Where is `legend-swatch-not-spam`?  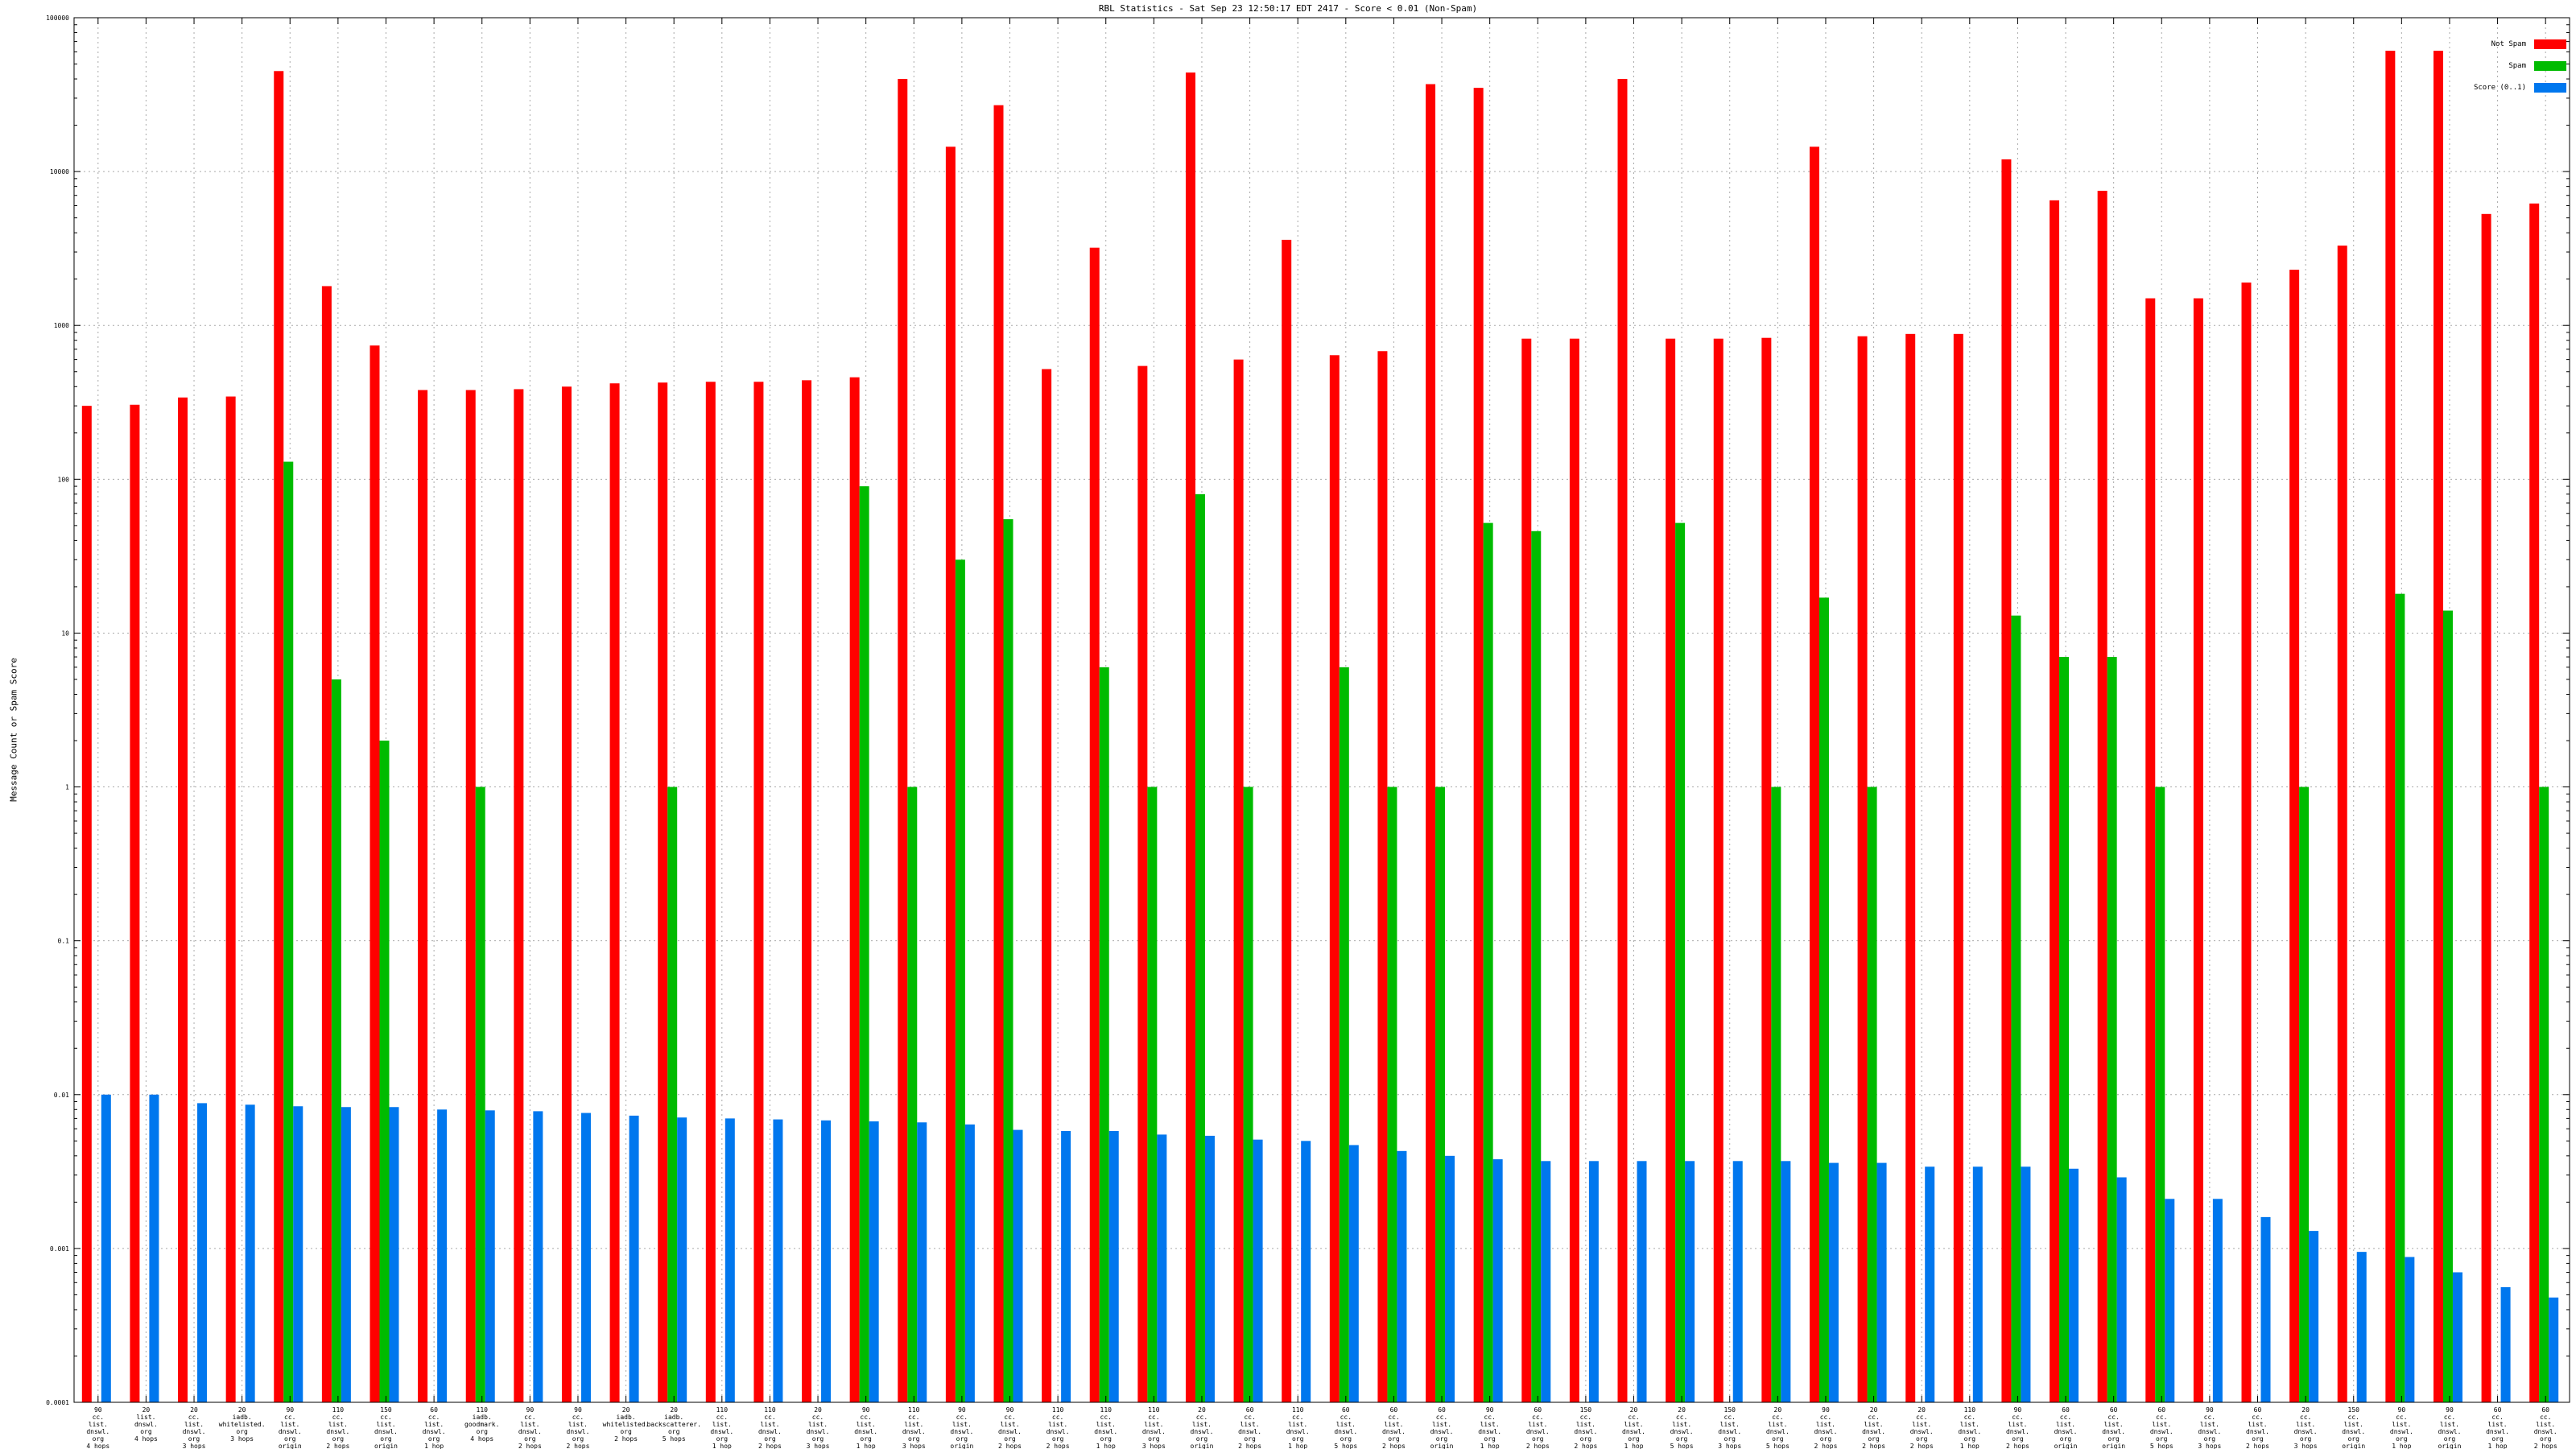 legend-swatch-not-spam is located at coordinates (2550, 44).